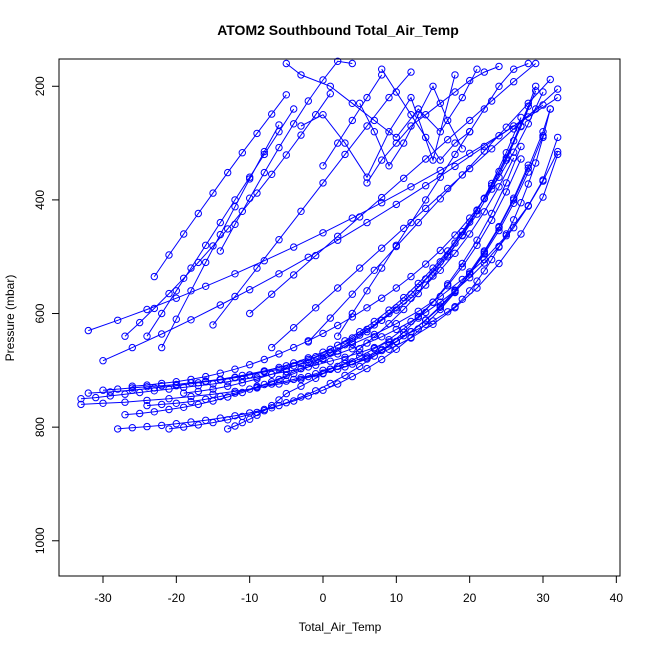 The width and height of the screenshot is (650, 650). I want to click on y-axis: 200 400 600 800 1000, so click(46, 315).